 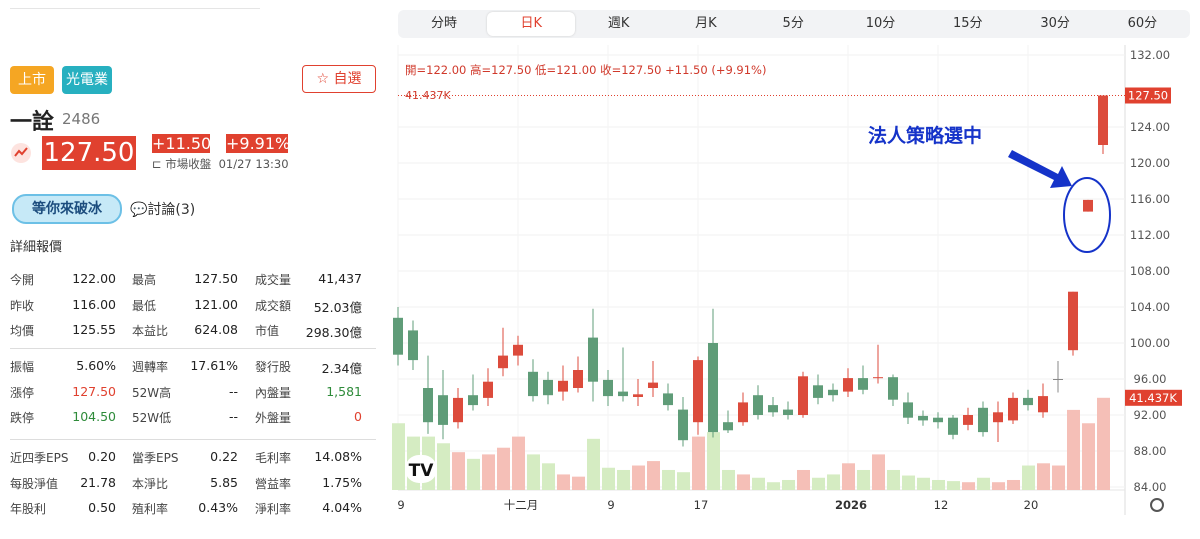 I want to click on quote-value: 5.85, so click(x=224, y=482).